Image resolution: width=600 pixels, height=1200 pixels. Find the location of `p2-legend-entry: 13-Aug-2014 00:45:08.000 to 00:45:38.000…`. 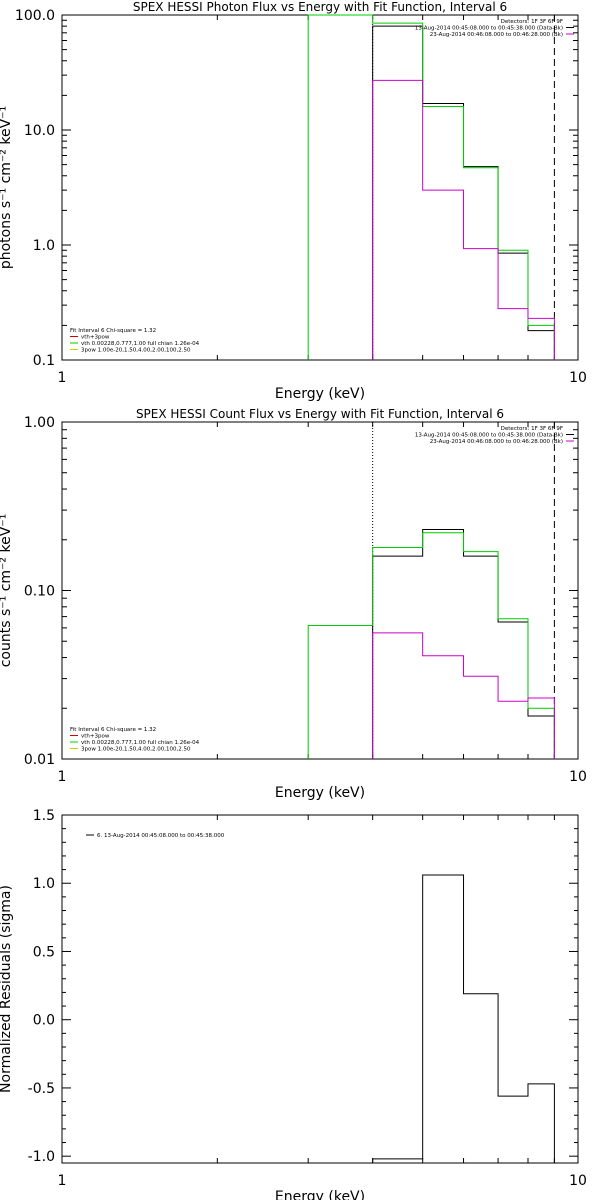

p2-legend-entry: 13-Aug-2014 00:45:08.000 to 00:45:38.000… is located at coordinates (489, 436).